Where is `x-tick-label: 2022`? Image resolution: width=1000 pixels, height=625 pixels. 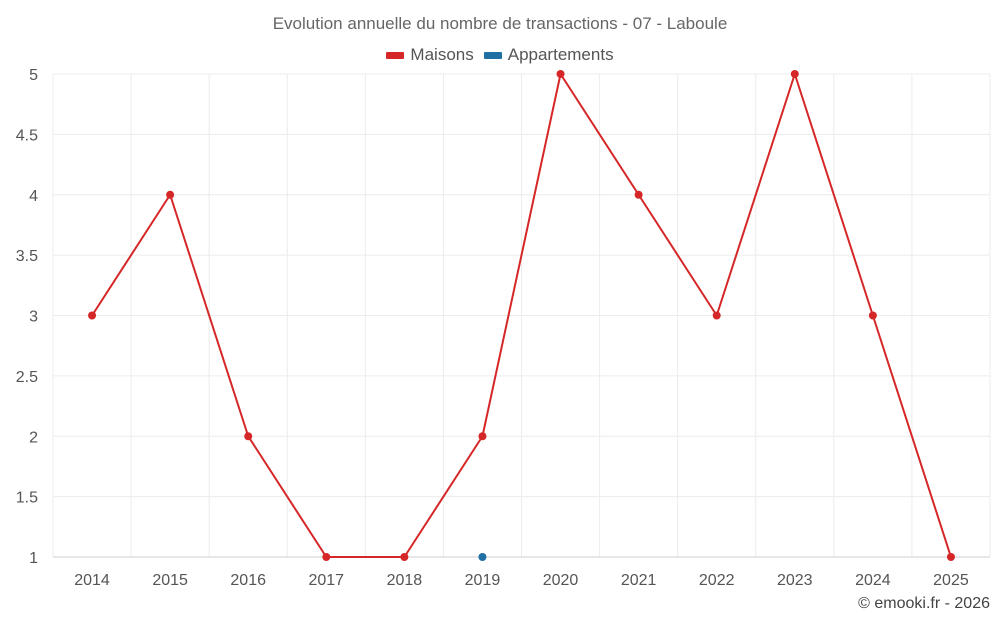 x-tick-label: 2022 is located at coordinates (717, 580).